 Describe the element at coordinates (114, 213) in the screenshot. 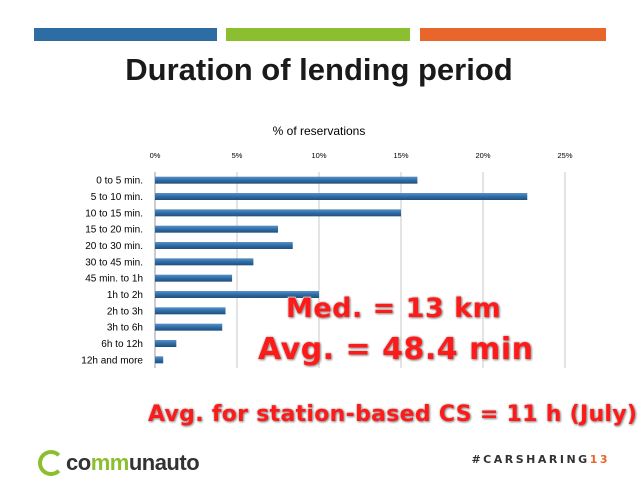

I see `category-label: 10 to 15 min.` at that location.